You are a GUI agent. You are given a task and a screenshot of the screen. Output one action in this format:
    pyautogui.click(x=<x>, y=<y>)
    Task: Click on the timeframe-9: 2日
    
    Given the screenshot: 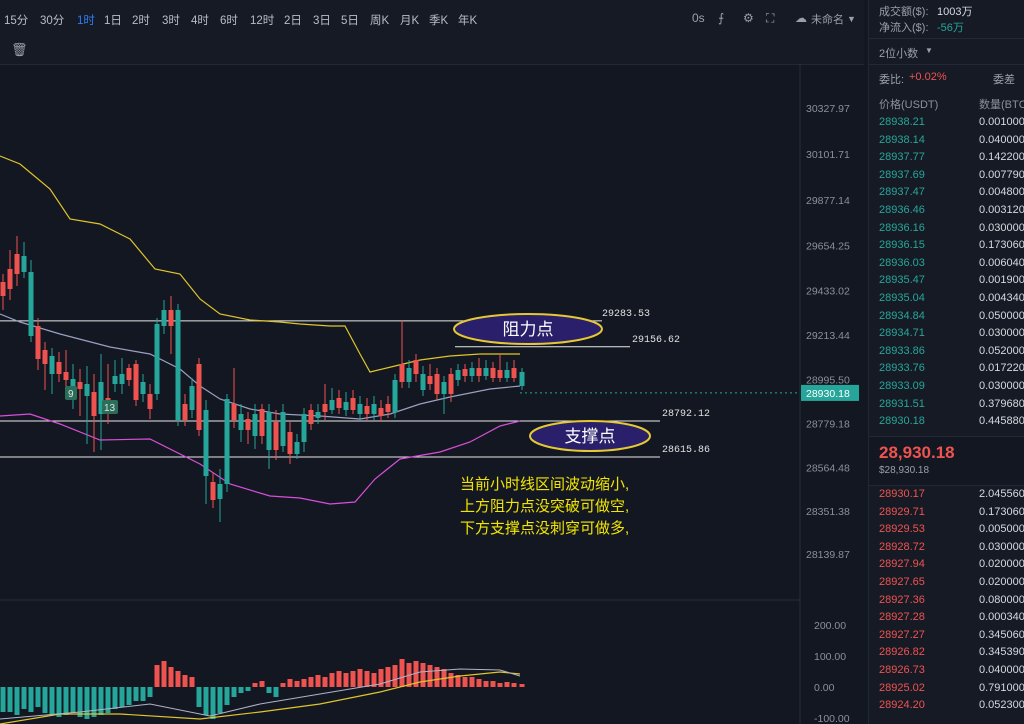 What is the action you would take?
    pyautogui.click(x=293, y=21)
    